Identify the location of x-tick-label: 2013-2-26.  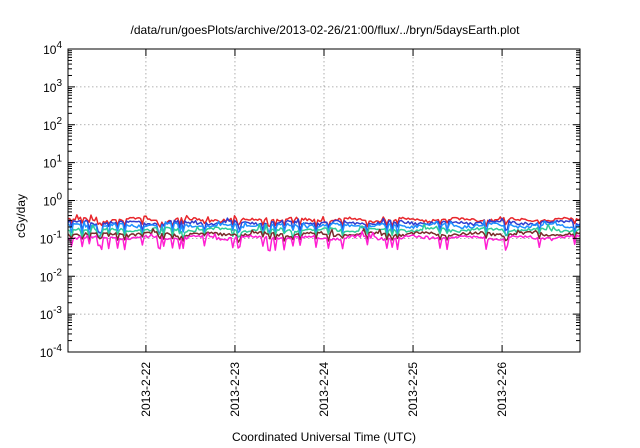
(502, 389).